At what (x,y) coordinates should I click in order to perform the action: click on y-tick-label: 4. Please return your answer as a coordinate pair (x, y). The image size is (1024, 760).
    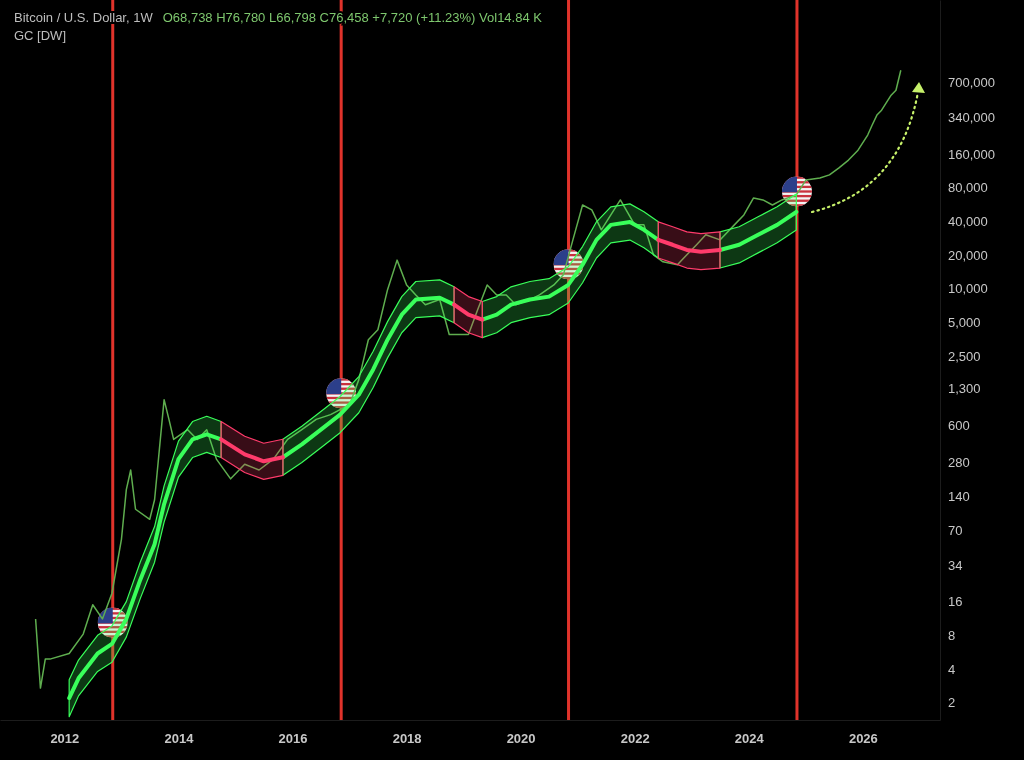
    Looking at the image, I should click on (952, 669).